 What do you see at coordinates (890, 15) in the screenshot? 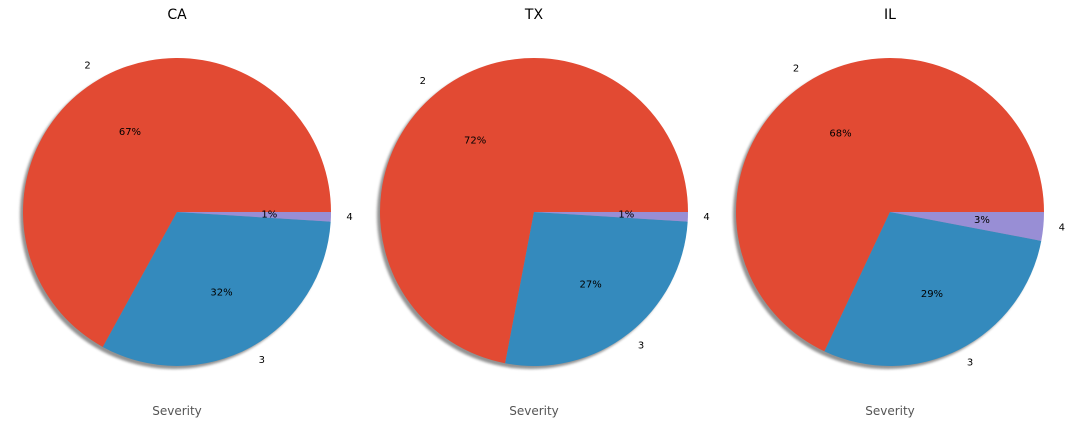
I see `chart-title: IL` at bounding box center [890, 15].